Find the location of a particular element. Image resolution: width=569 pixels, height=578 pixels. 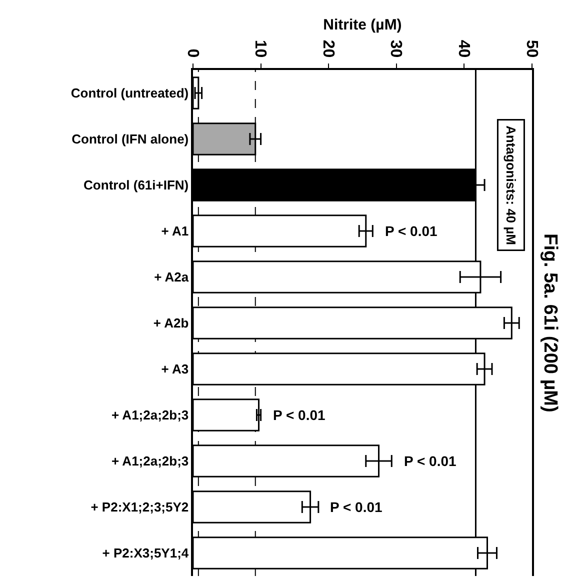

x-tick-label: 40 is located at coordinates (463, 49).